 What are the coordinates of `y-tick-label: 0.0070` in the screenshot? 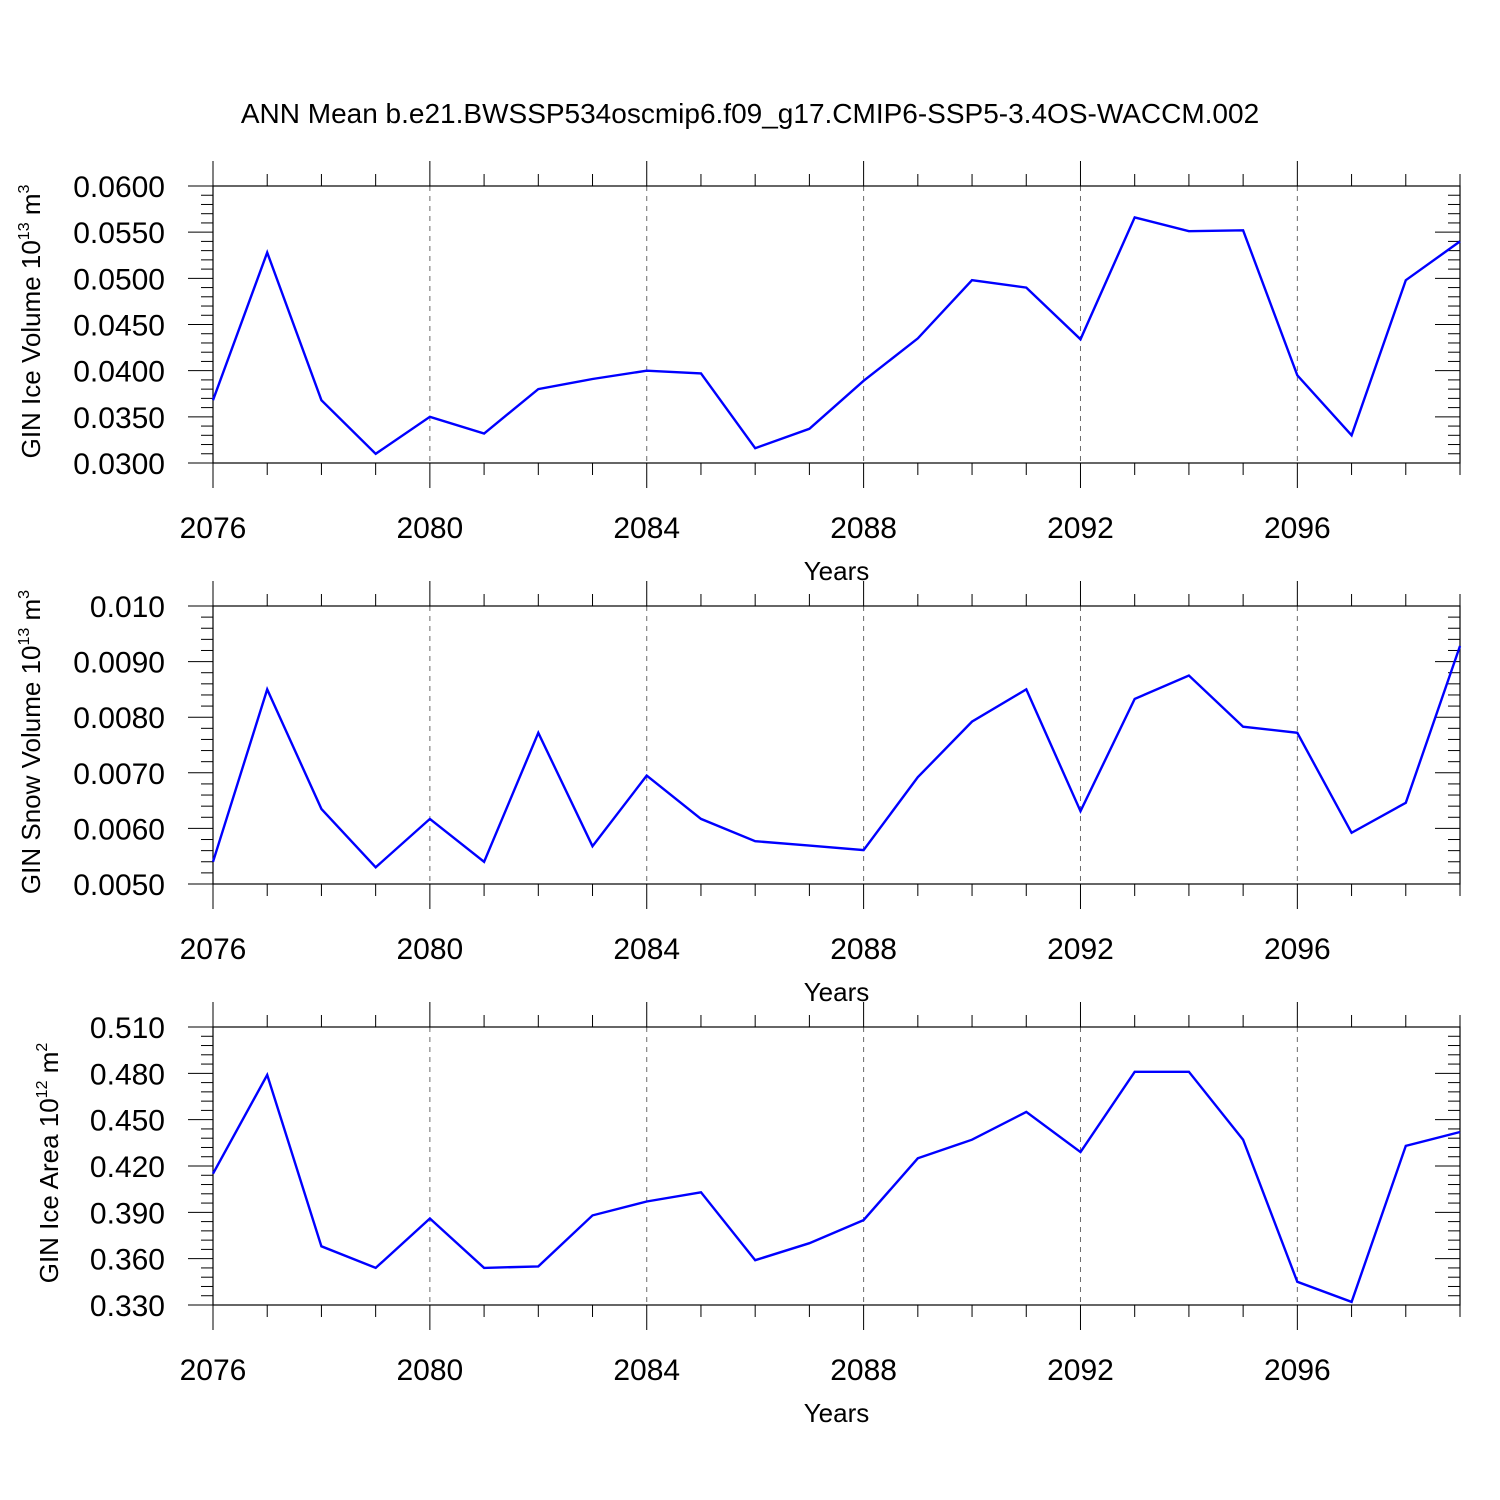 It's located at (119, 774).